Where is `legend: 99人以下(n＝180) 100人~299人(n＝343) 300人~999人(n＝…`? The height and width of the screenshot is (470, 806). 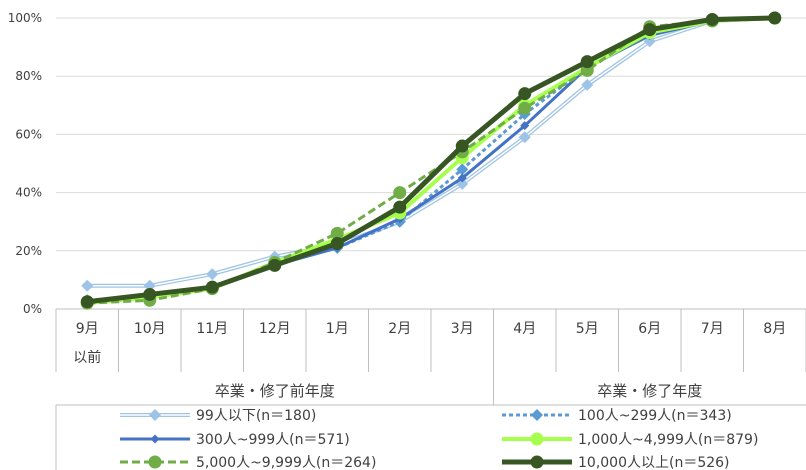
legend: 99人以下(n＝180) 100人~299人(n＝343) 300人~999人(n＝… is located at coordinates (439, 439).